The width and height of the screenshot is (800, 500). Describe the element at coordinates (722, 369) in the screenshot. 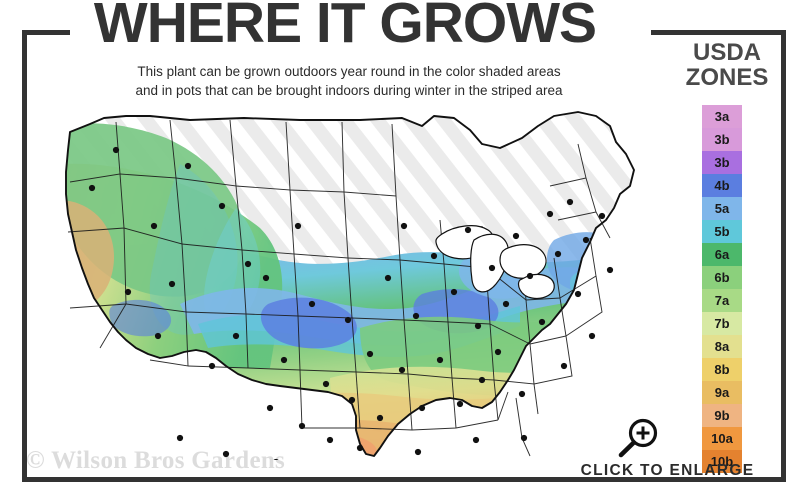

I see `legend-swatch-8b-11: 8b` at that location.